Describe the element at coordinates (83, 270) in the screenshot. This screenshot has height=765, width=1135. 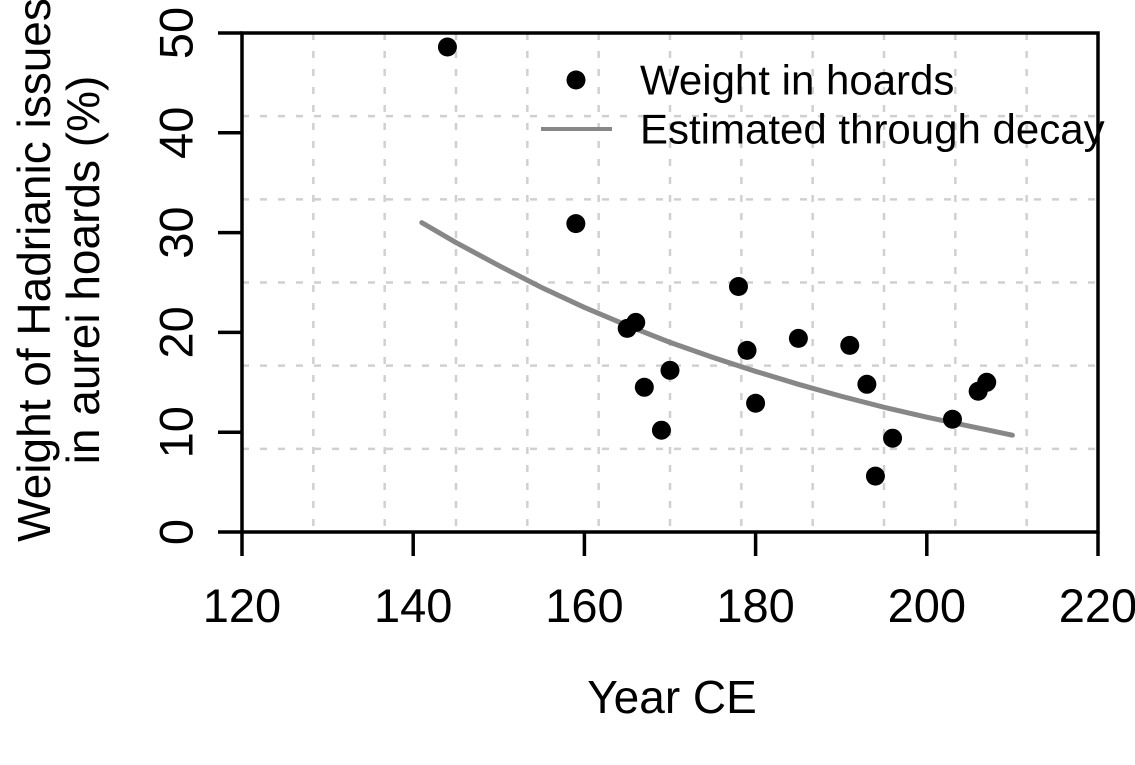
I see `y-axis-title-line: in aurei hoards (%)` at that location.